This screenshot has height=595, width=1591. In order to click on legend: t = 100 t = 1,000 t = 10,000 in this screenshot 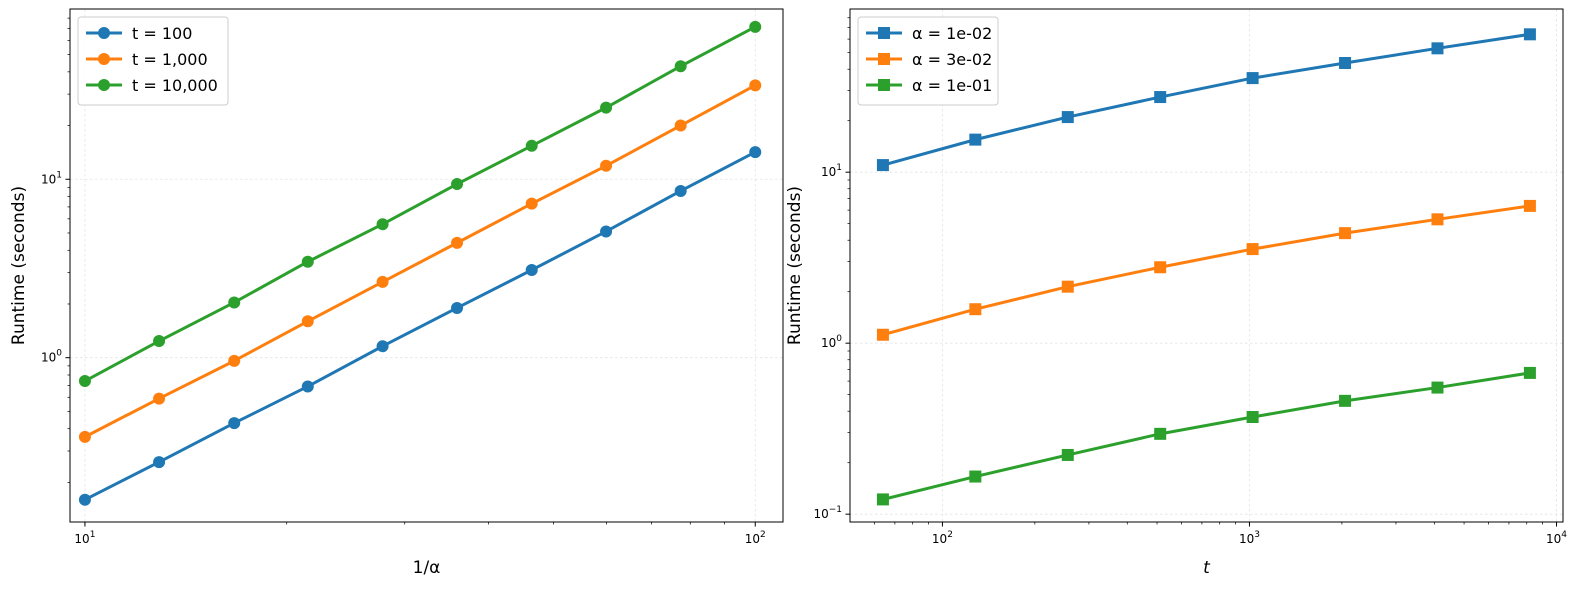, I will do `click(153, 61)`.